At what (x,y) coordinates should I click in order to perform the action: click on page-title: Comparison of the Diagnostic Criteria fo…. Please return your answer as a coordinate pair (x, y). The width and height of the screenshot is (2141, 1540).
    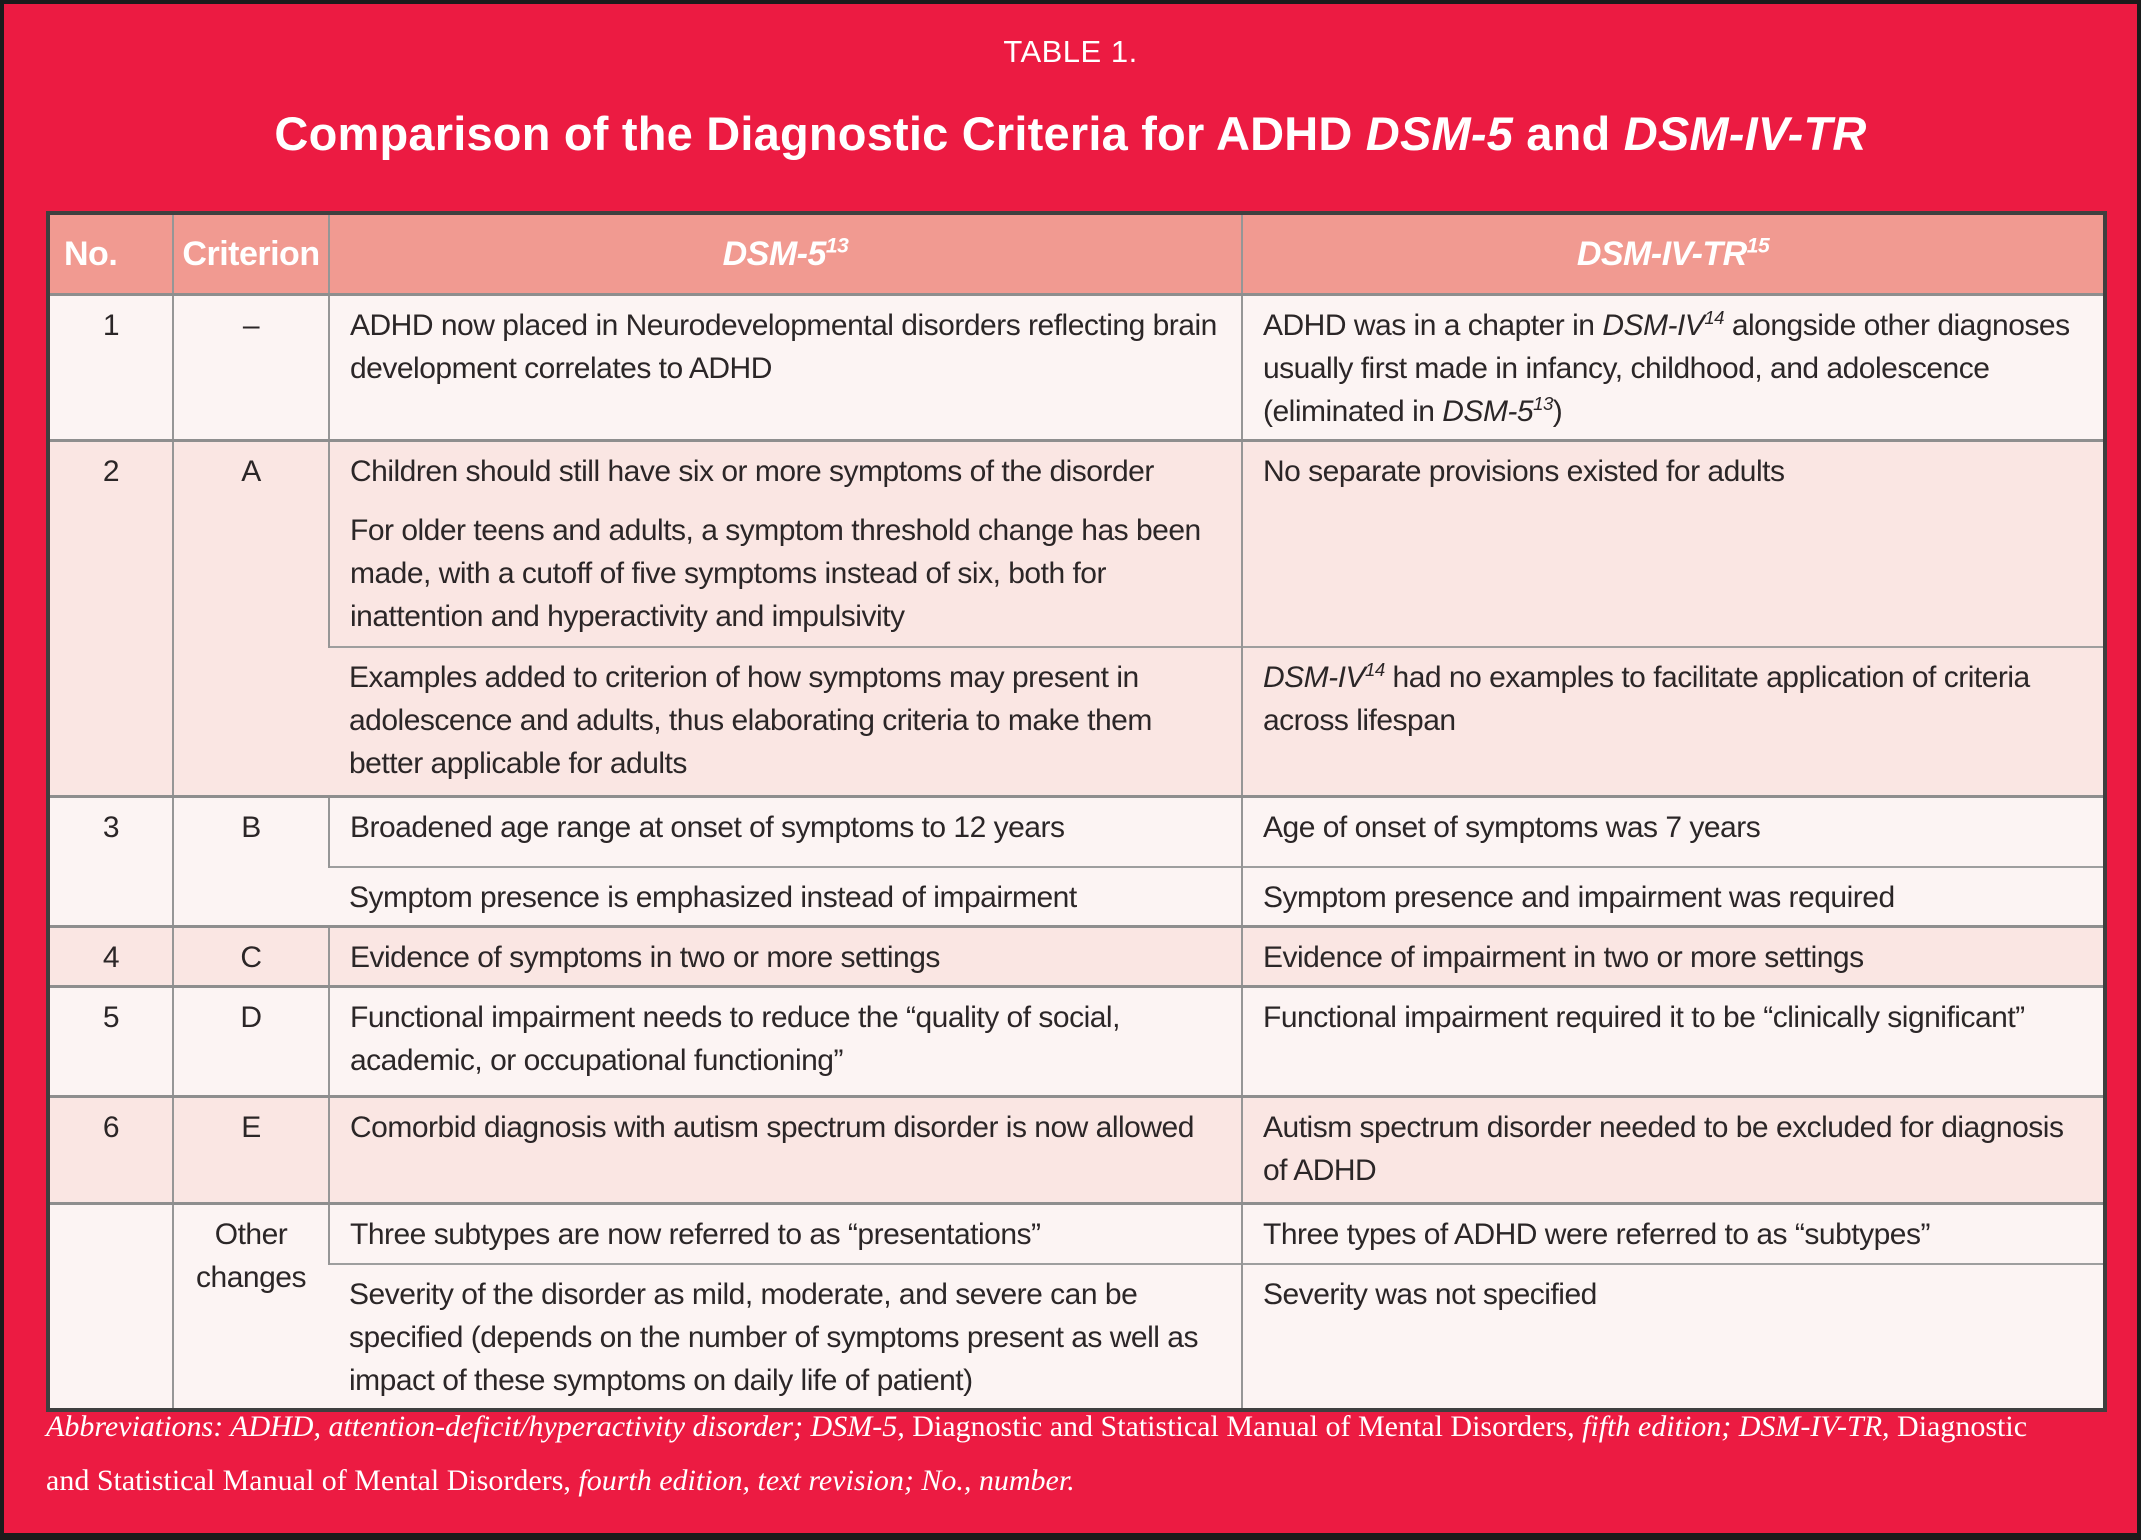
    Looking at the image, I should click on (1070, 133).